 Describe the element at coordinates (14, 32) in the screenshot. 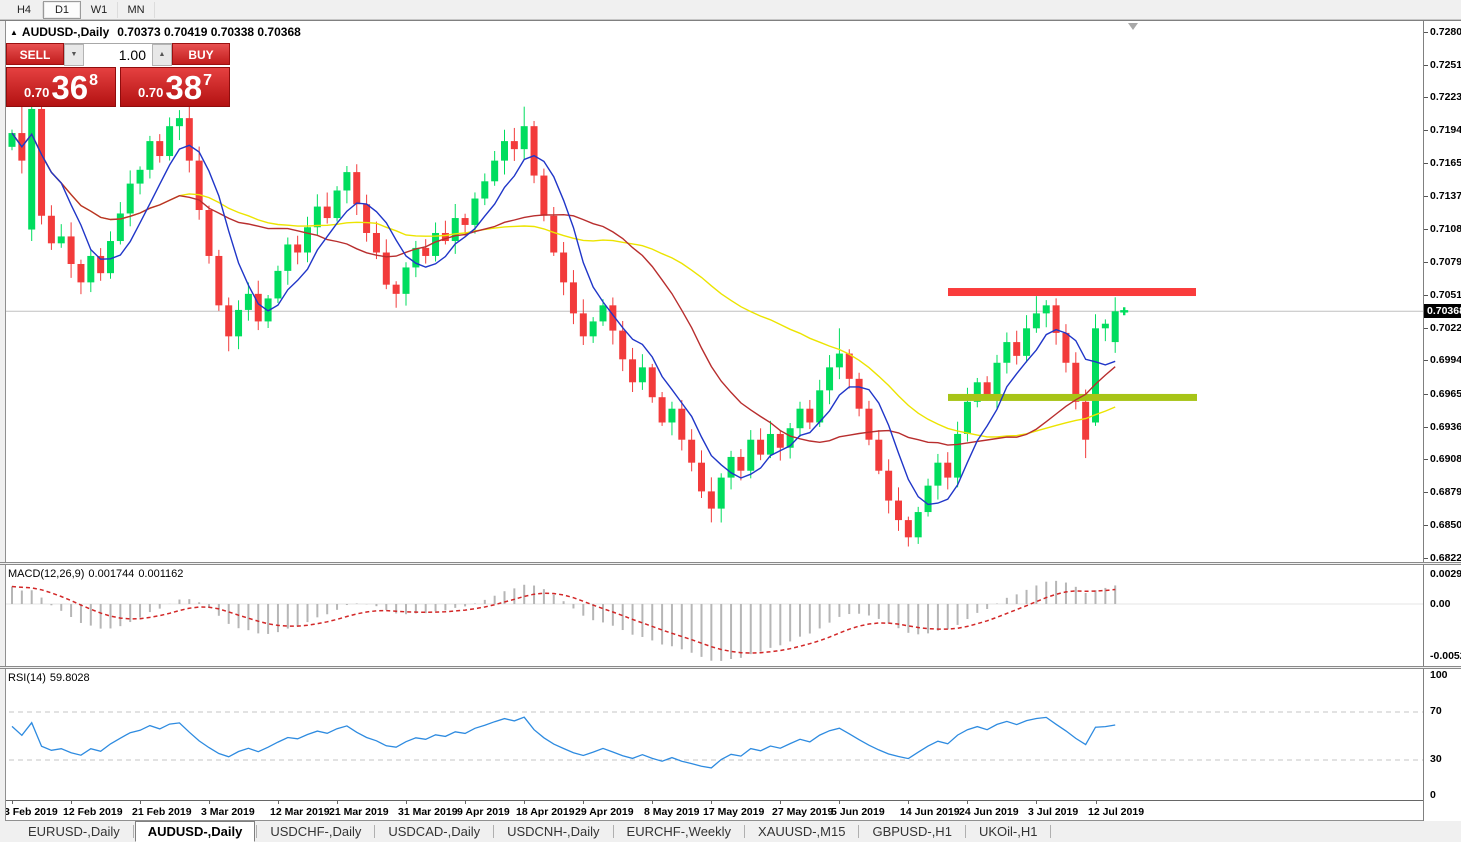

I see `collapse-triangle-icon: ▲` at that location.